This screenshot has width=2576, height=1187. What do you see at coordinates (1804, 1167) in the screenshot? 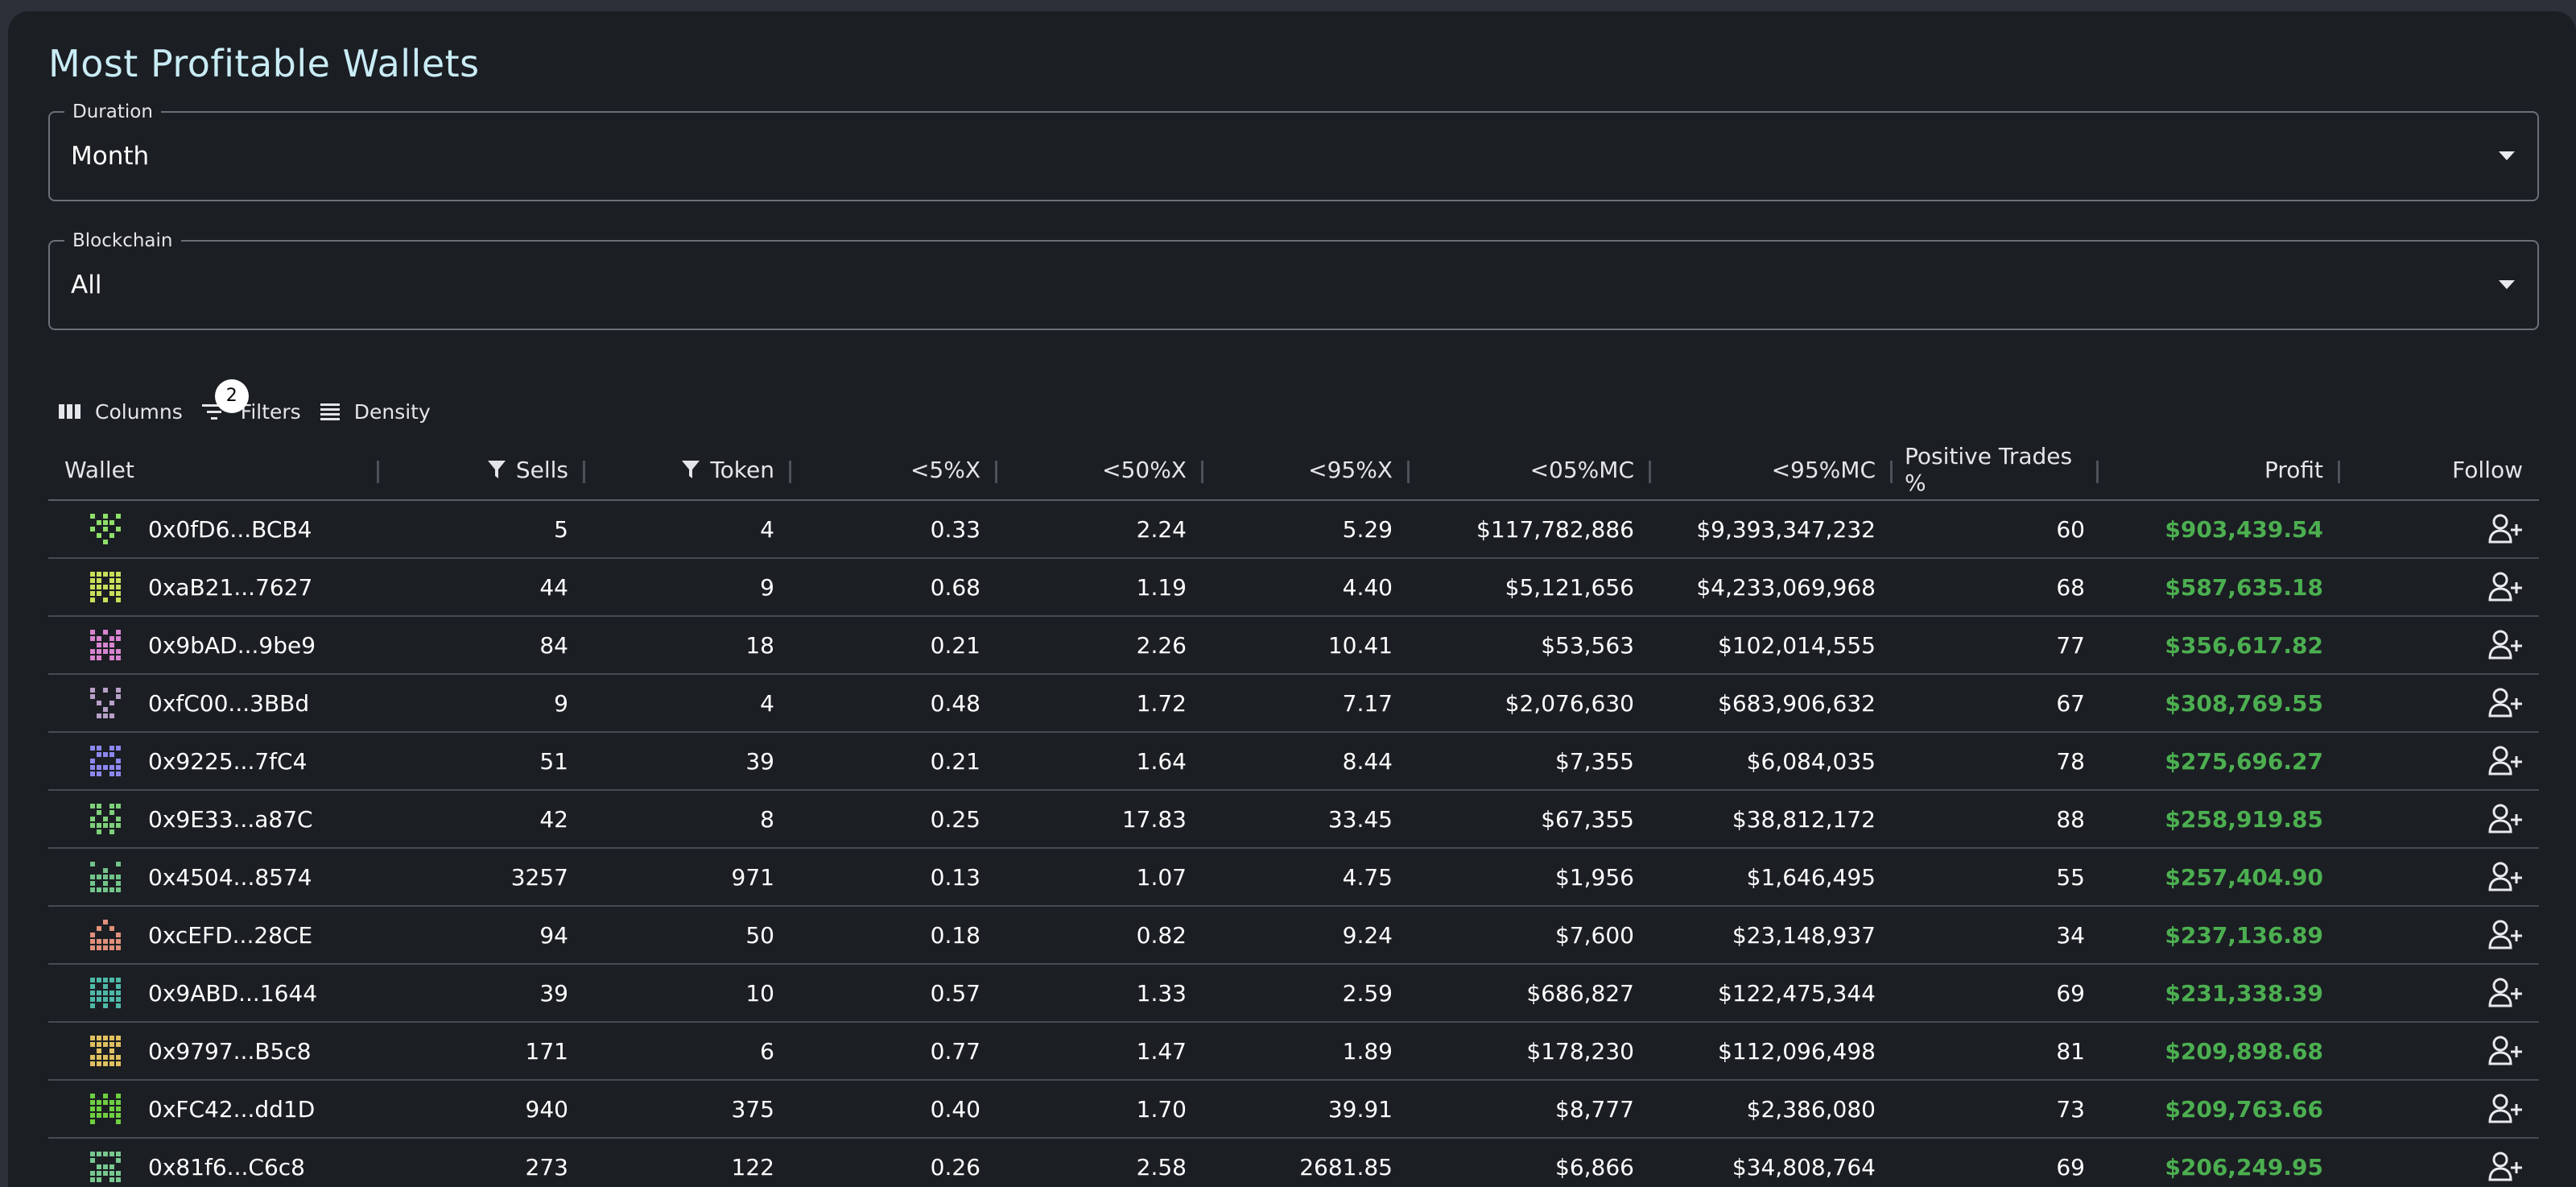
I see `mc95-cell: $34,808,764` at bounding box center [1804, 1167].